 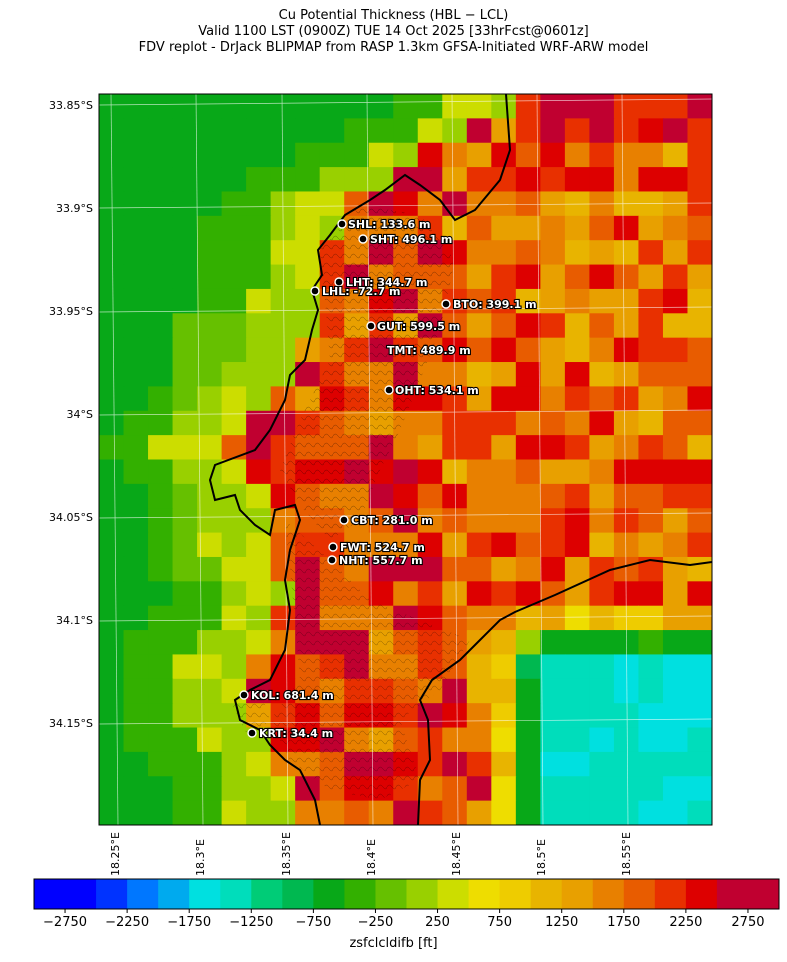 What do you see at coordinates (71, 723) in the screenshot?
I see `lat-label: 34.15°S` at bounding box center [71, 723].